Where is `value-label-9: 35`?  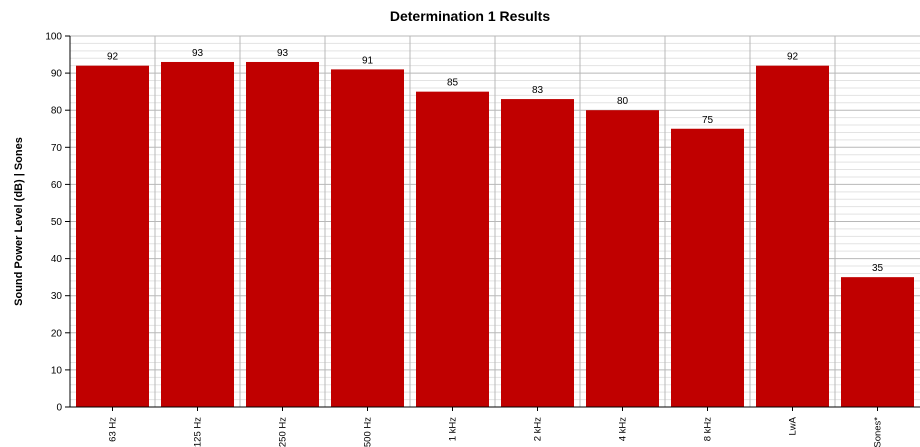 value-label-9: 35 is located at coordinates (878, 268).